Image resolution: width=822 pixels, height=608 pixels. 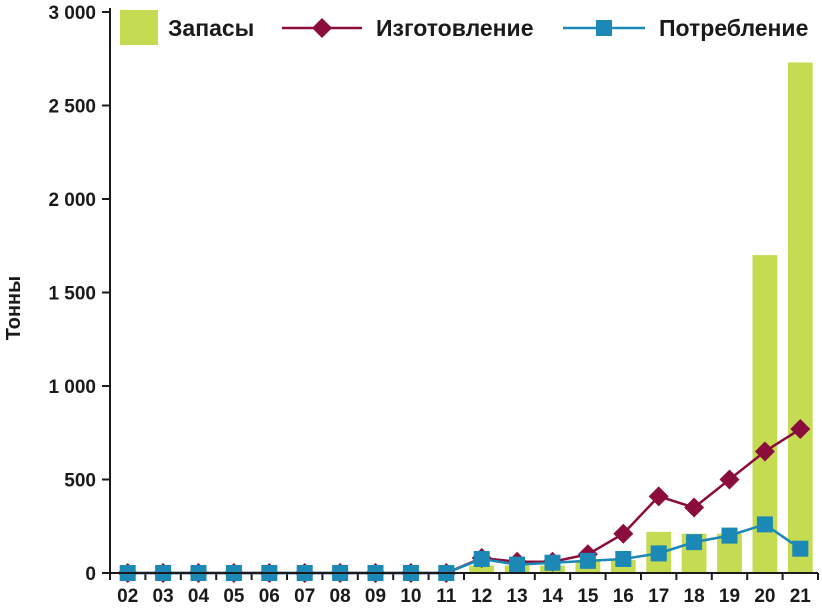 I want to click on x-tick-label: 05, so click(x=234, y=596).